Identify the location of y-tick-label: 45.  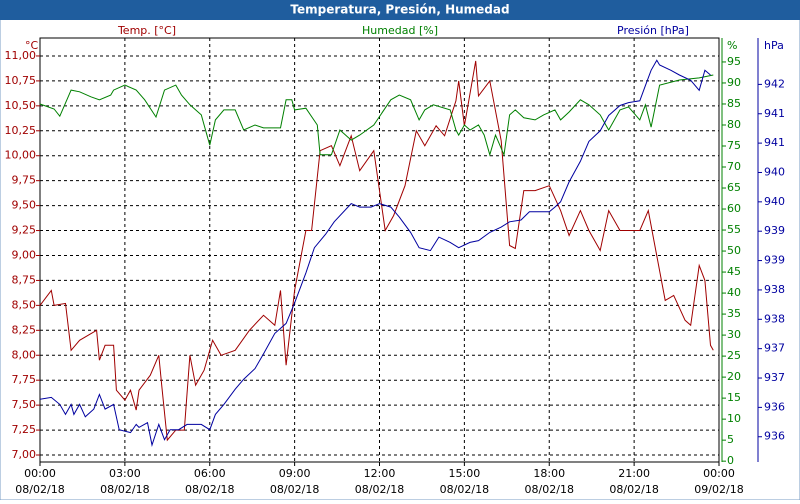
(734, 271).